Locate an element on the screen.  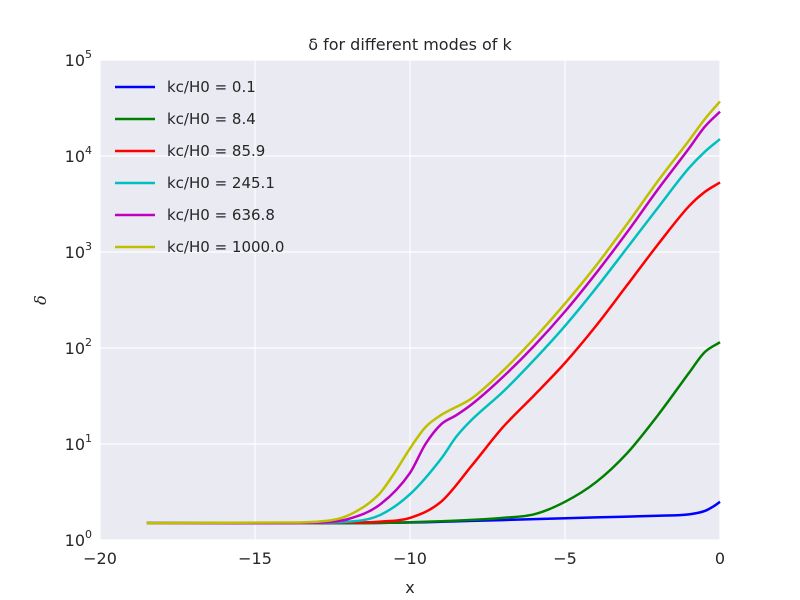
x-tick-label: −5 is located at coordinates (565, 558).